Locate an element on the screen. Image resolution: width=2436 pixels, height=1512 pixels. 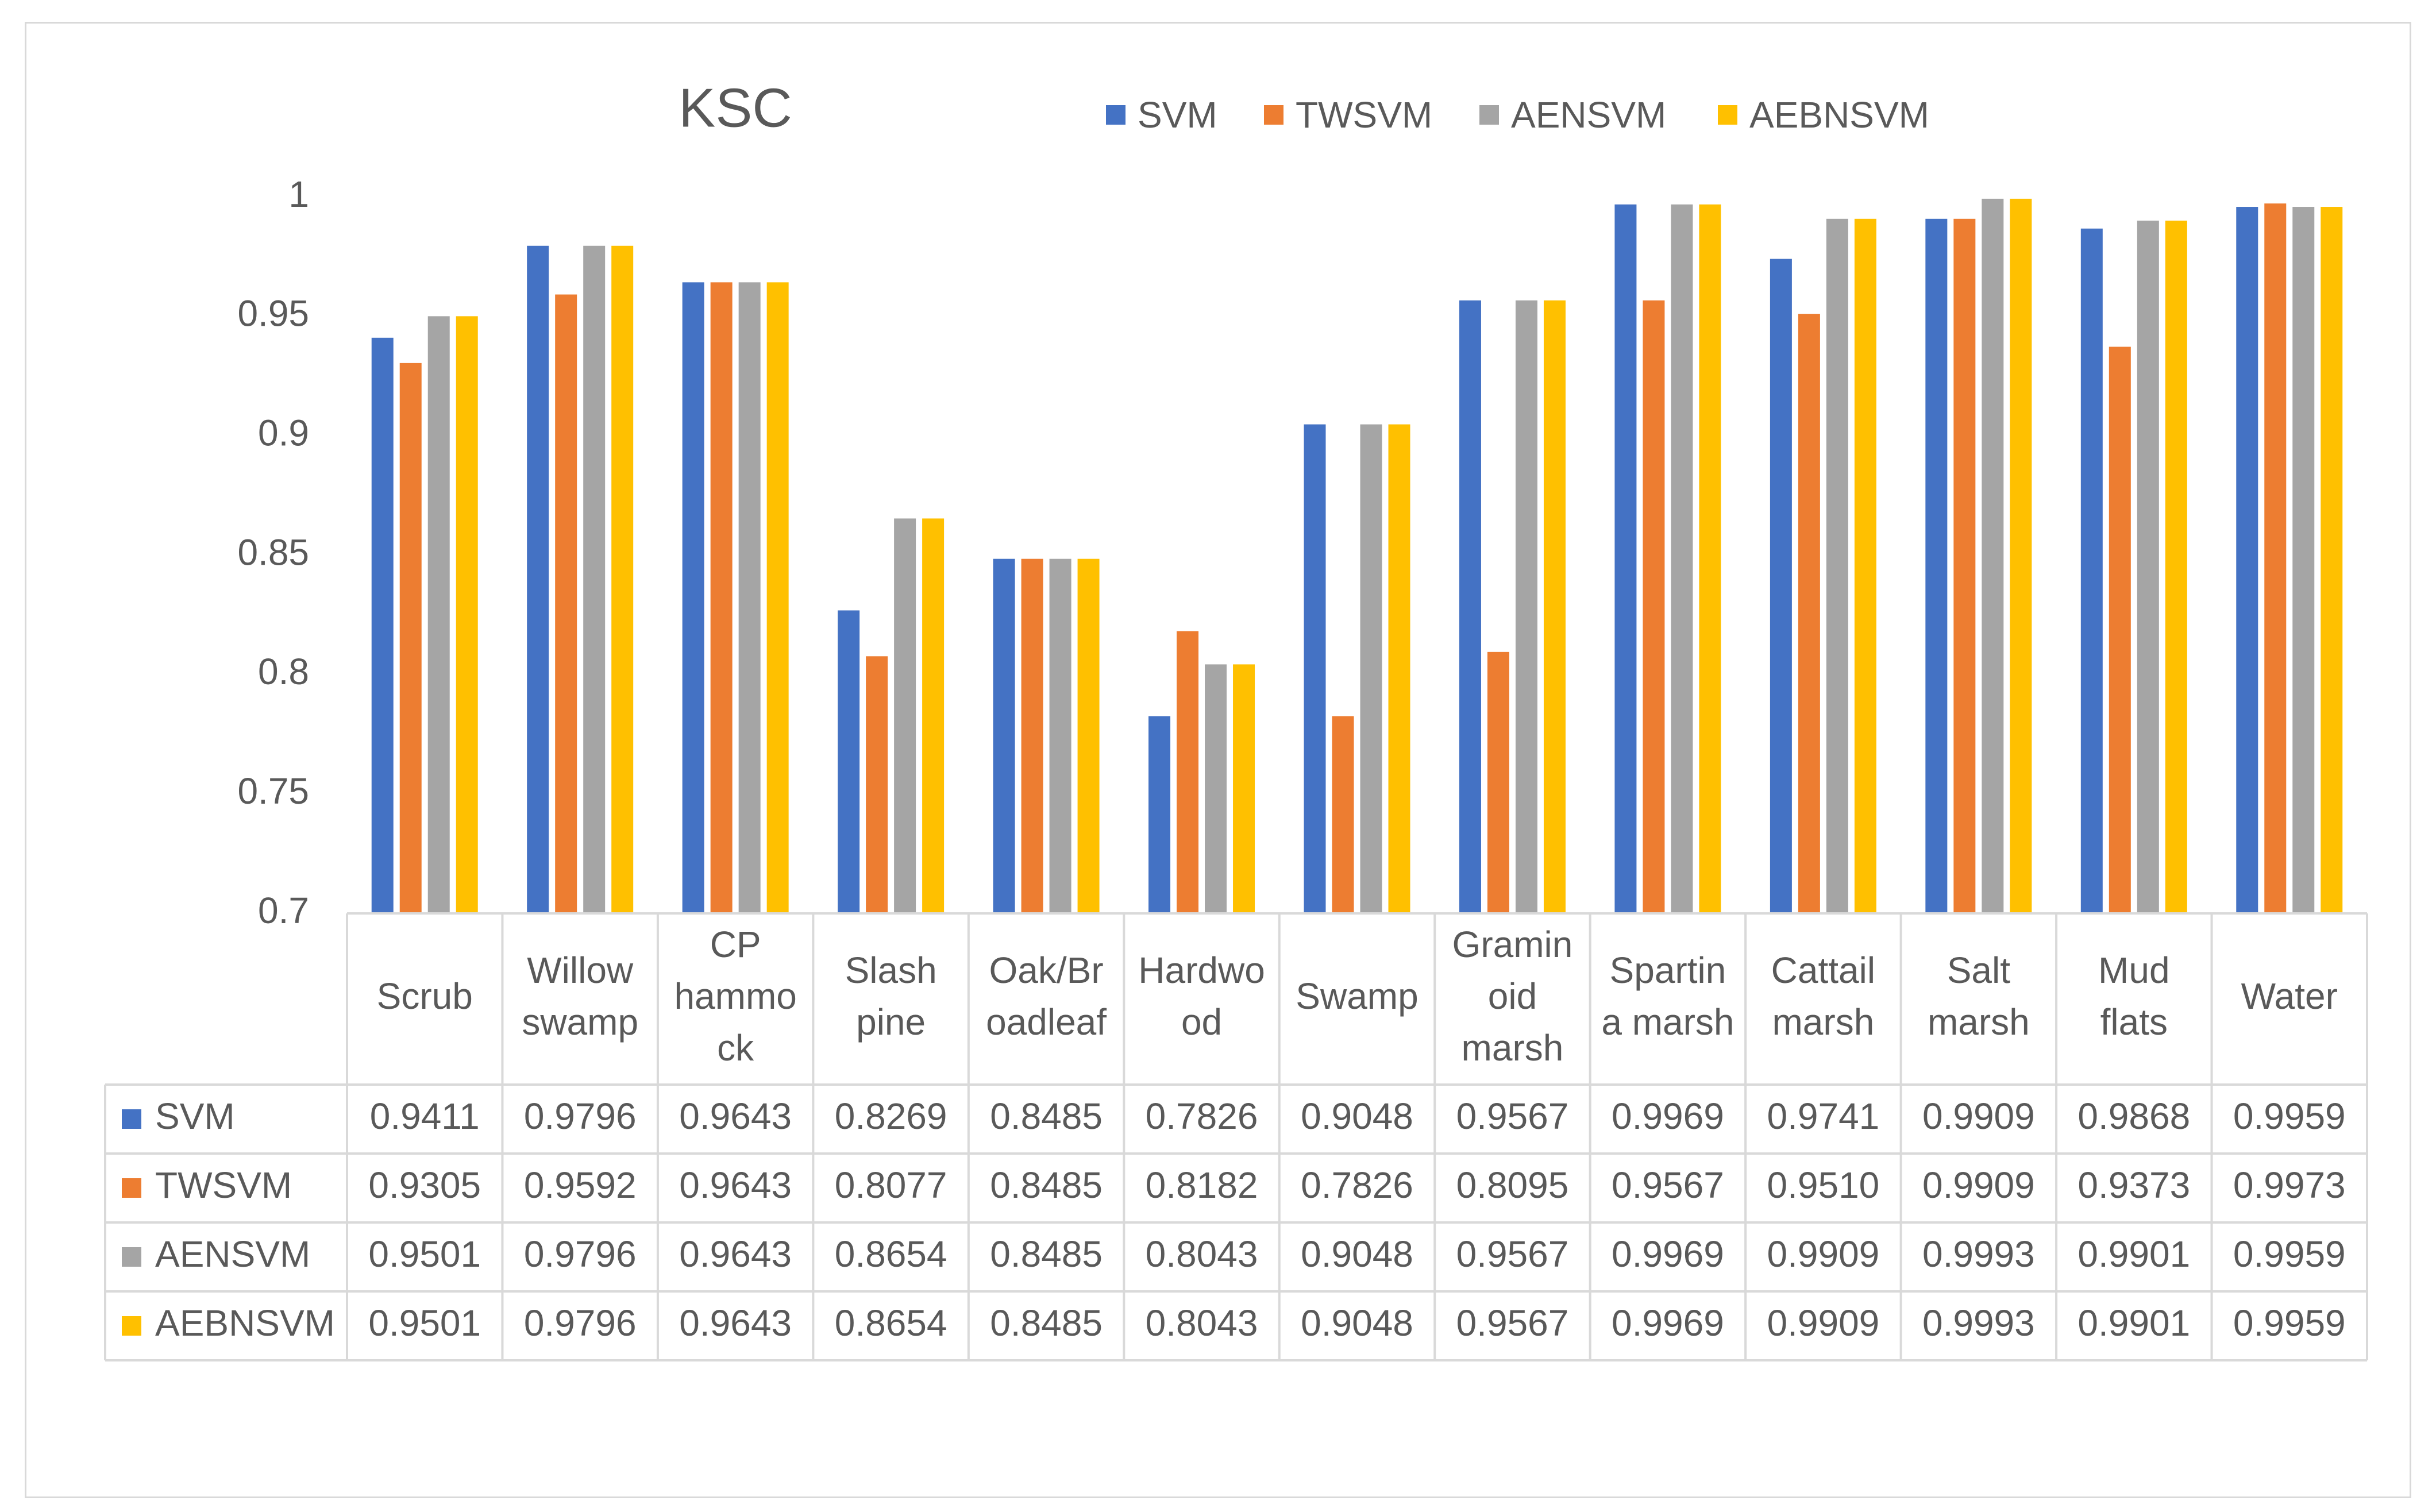
data-label: 0.9373 is located at coordinates (2133, 1185).